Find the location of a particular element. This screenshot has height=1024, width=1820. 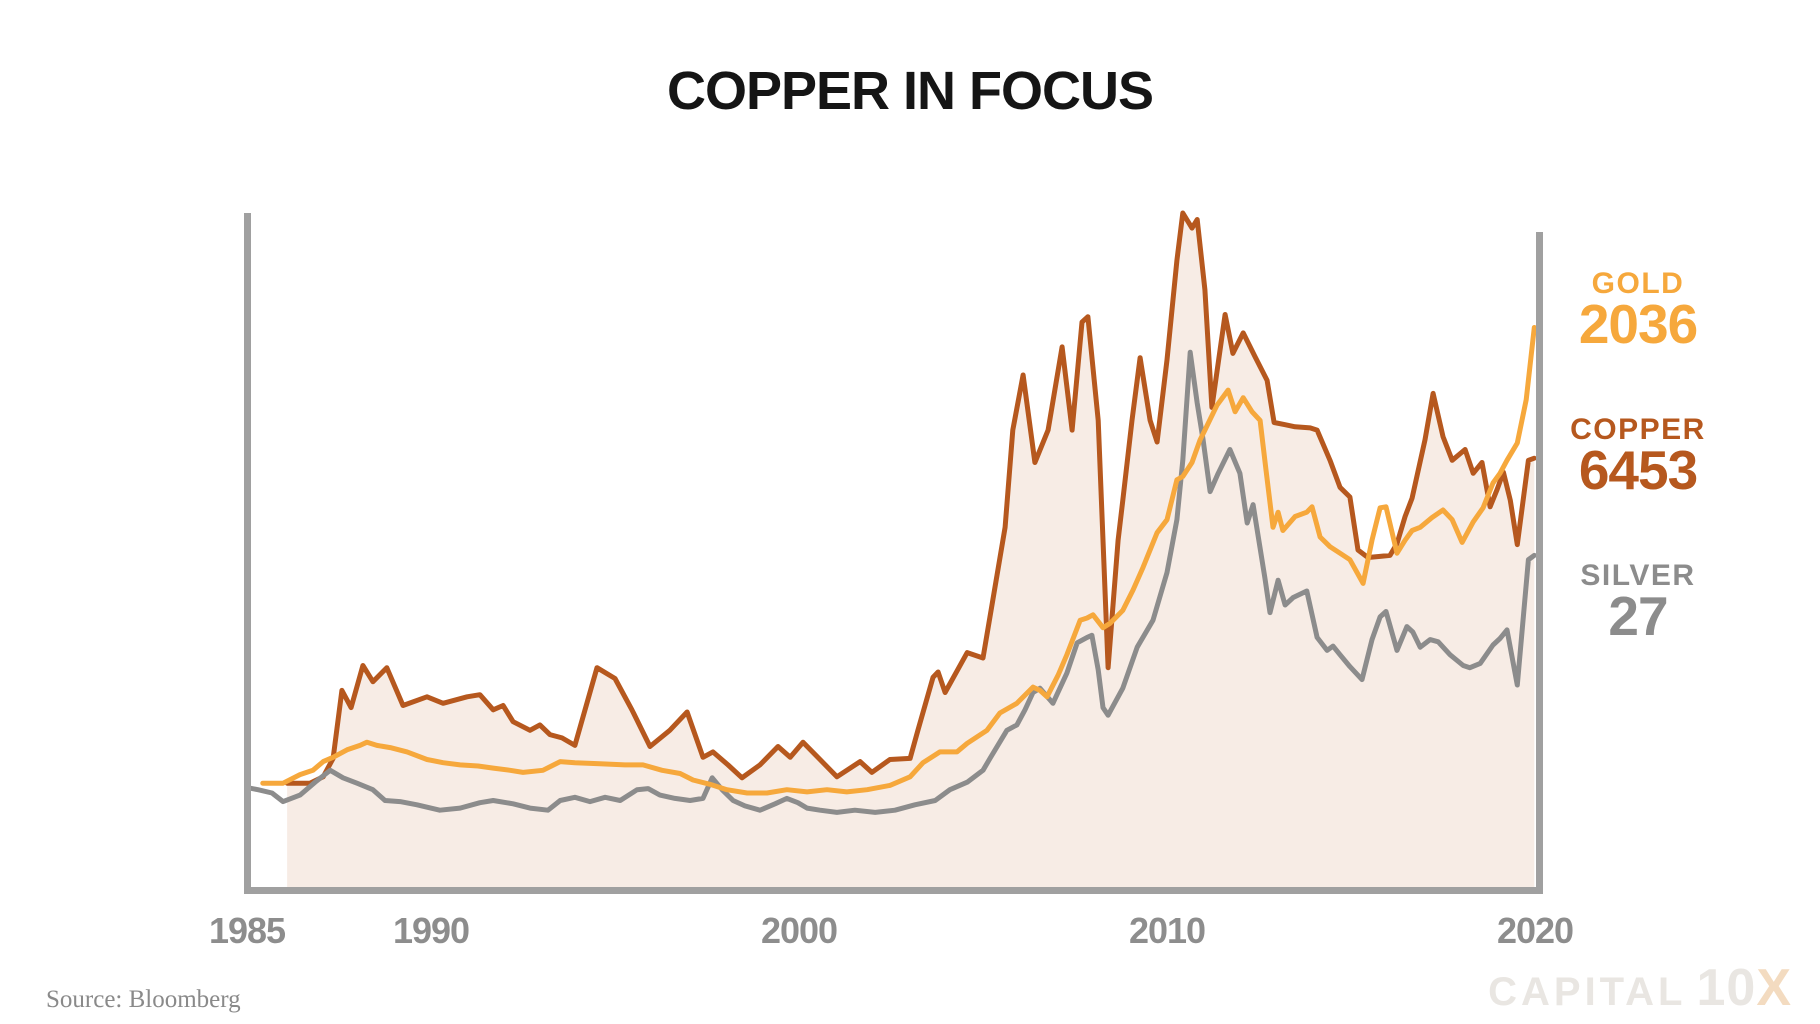

legend-entry-gold: GOLD 2036 is located at coordinates (1638, 311).